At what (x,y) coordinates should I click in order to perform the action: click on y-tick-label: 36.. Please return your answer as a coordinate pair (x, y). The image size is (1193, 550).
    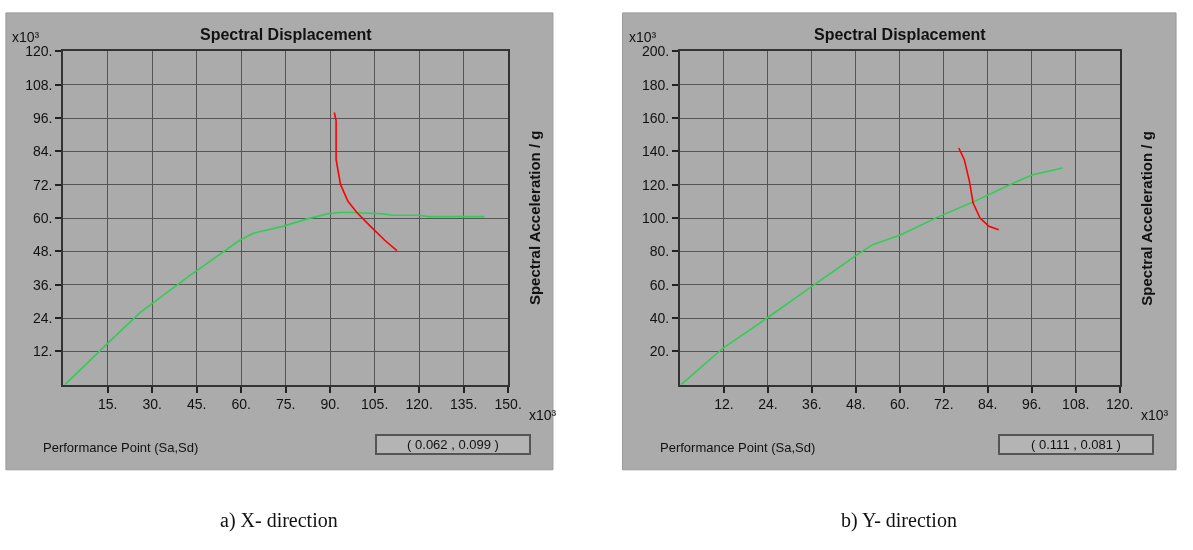
    Looking at the image, I should click on (42, 284).